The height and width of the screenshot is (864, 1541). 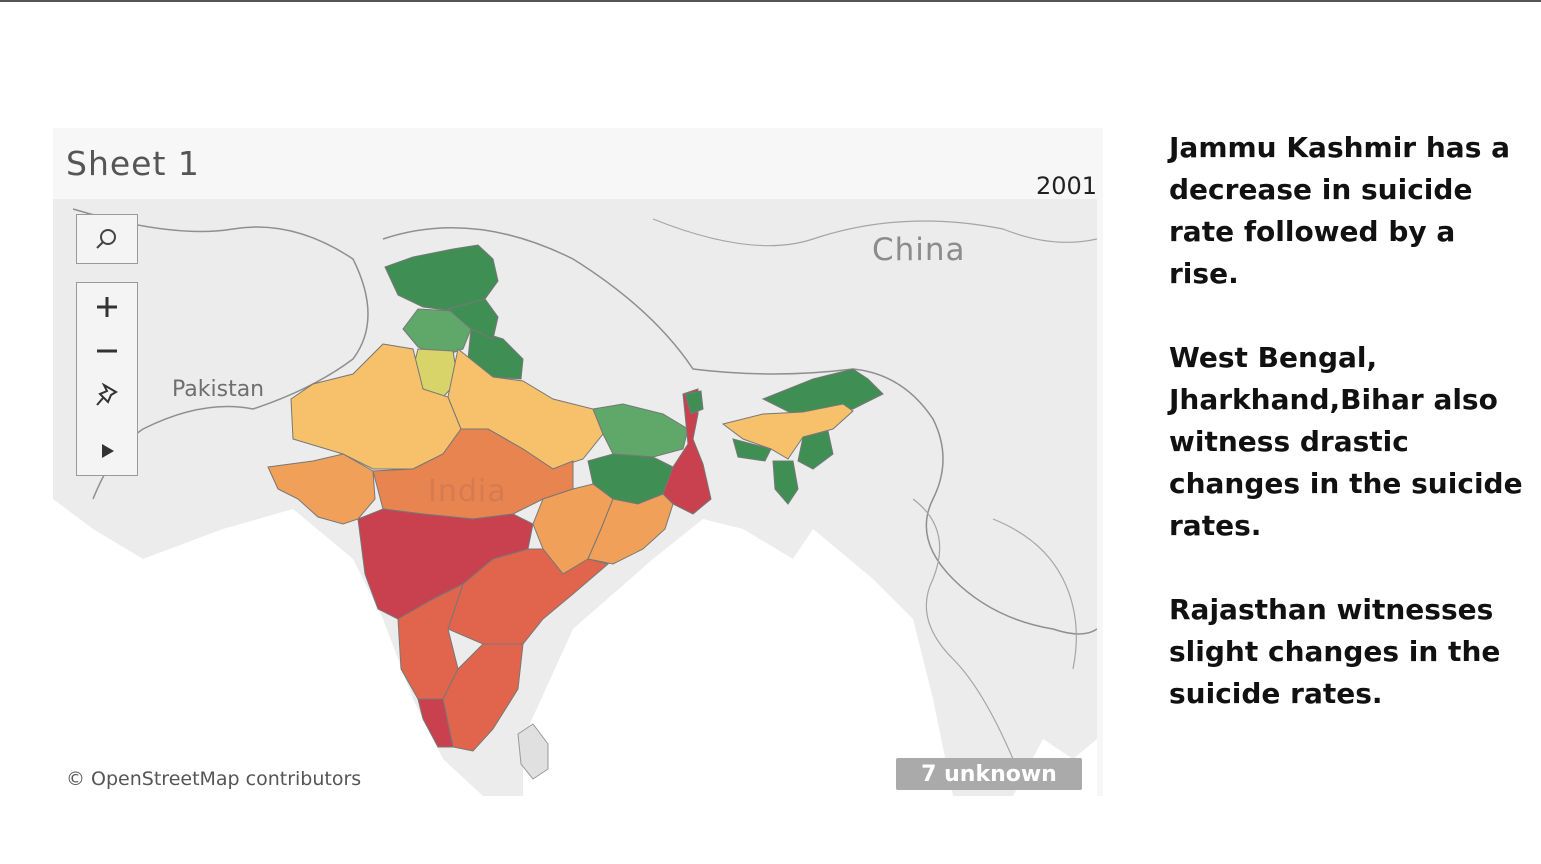 I want to click on search-icon, so click(x=107, y=239).